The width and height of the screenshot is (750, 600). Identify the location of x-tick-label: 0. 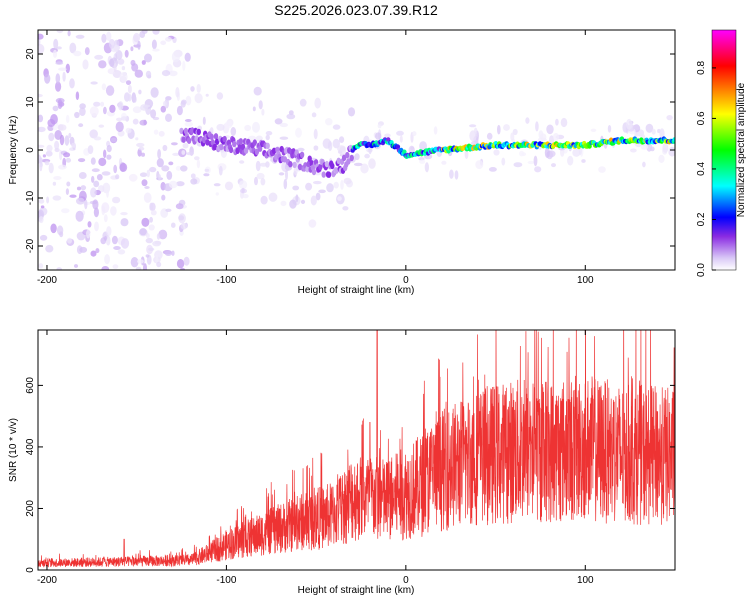
(406, 580).